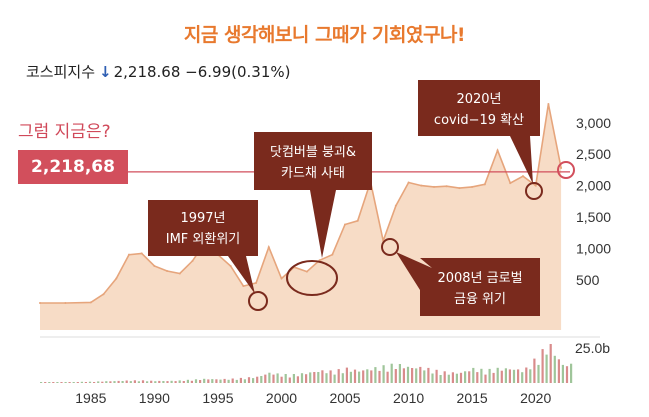  What do you see at coordinates (40, 303) in the screenshot?
I see `data-point-1981` at bounding box center [40, 303].